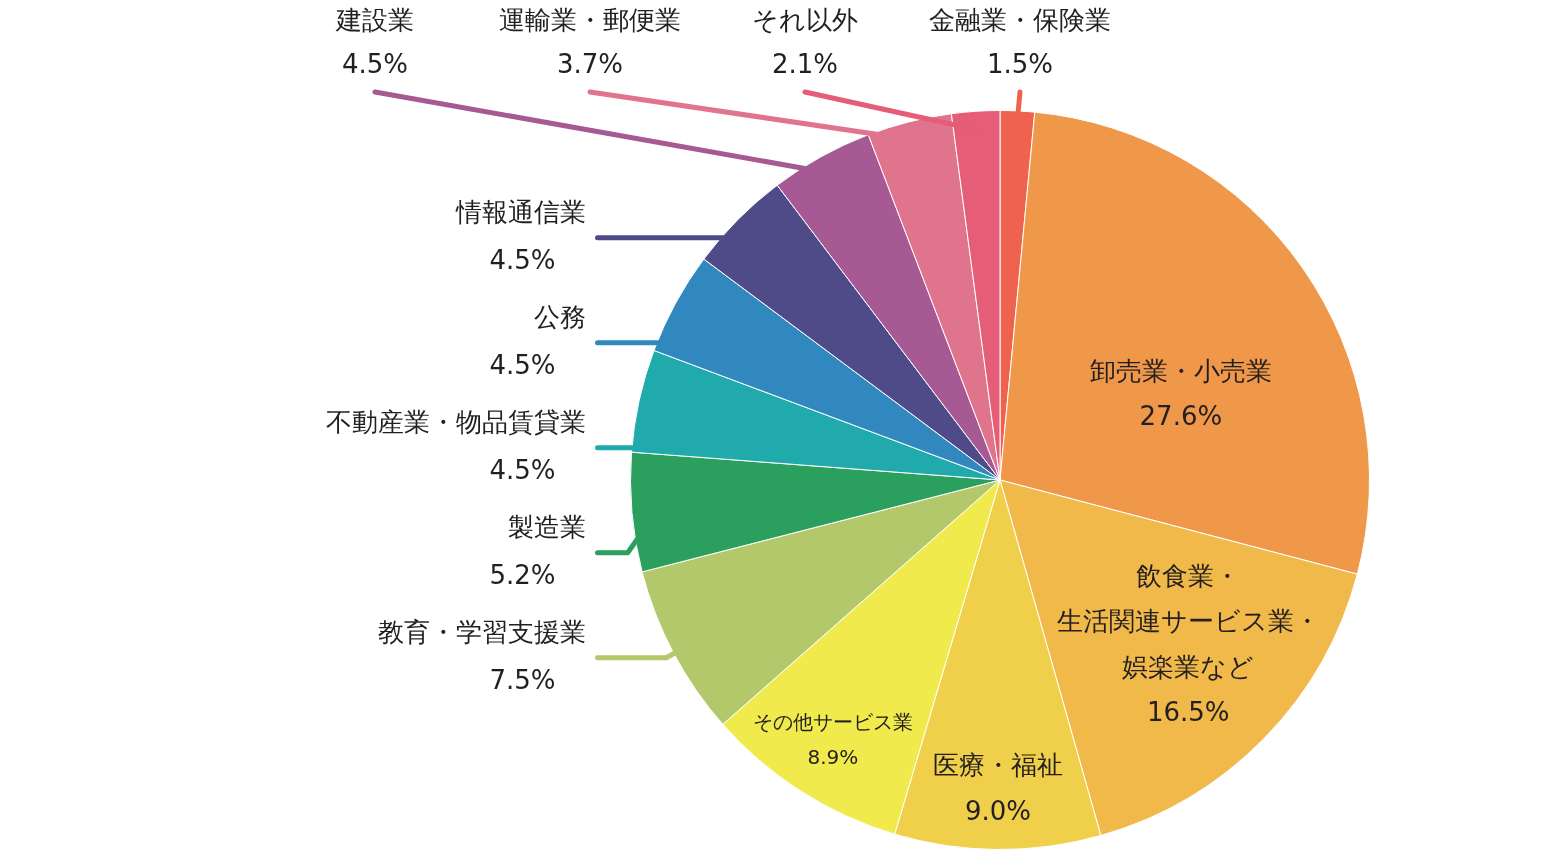 The image size is (1562, 868). What do you see at coordinates (832, 722) in the screenshot?
I see `slice-label: その他サービス業` at bounding box center [832, 722].